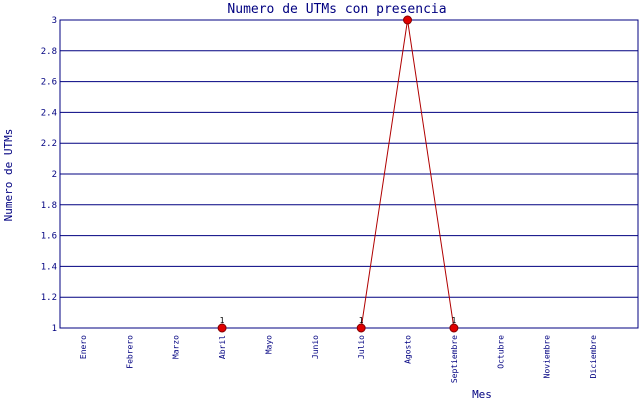  Describe the element at coordinates (49, 298) in the screenshot. I see `y-tick-label: 1.2` at that location.